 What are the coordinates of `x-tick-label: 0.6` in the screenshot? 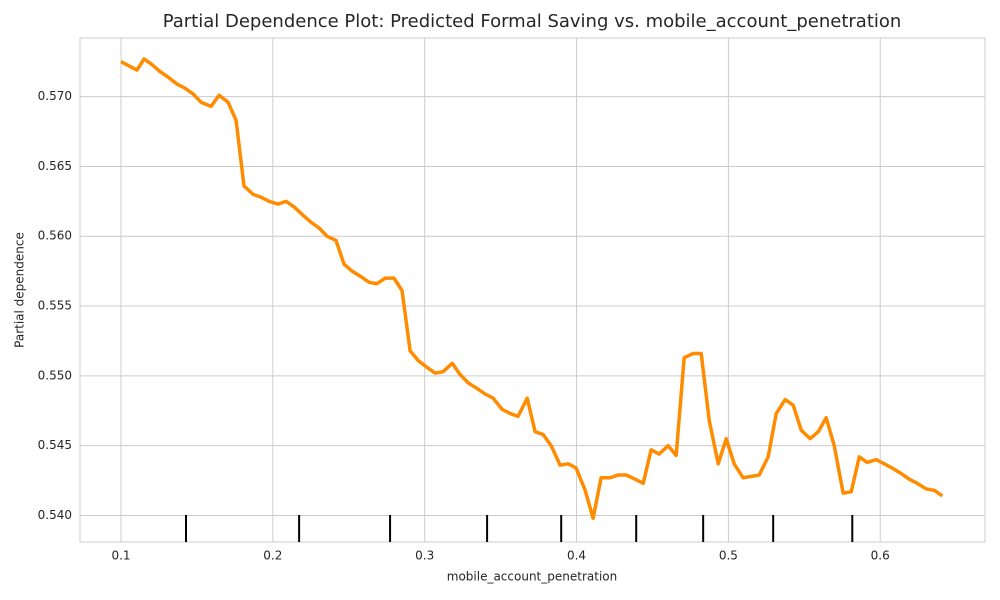 It's located at (880, 556).